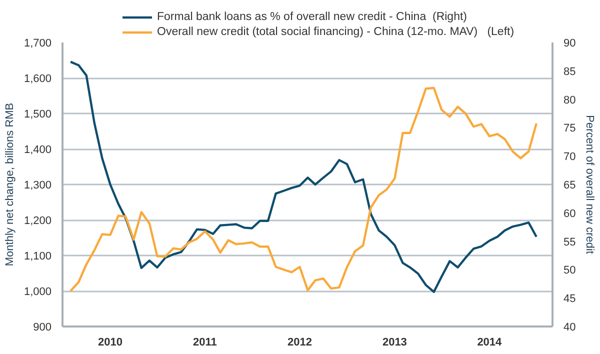 The width and height of the screenshot is (600, 354). I want to click on x-tick-label: 2011, so click(205, 342).